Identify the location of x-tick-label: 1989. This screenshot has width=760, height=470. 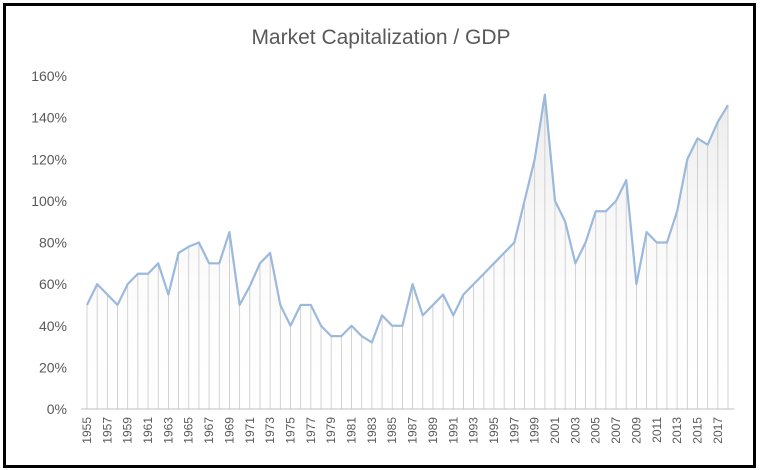
(433, 430).